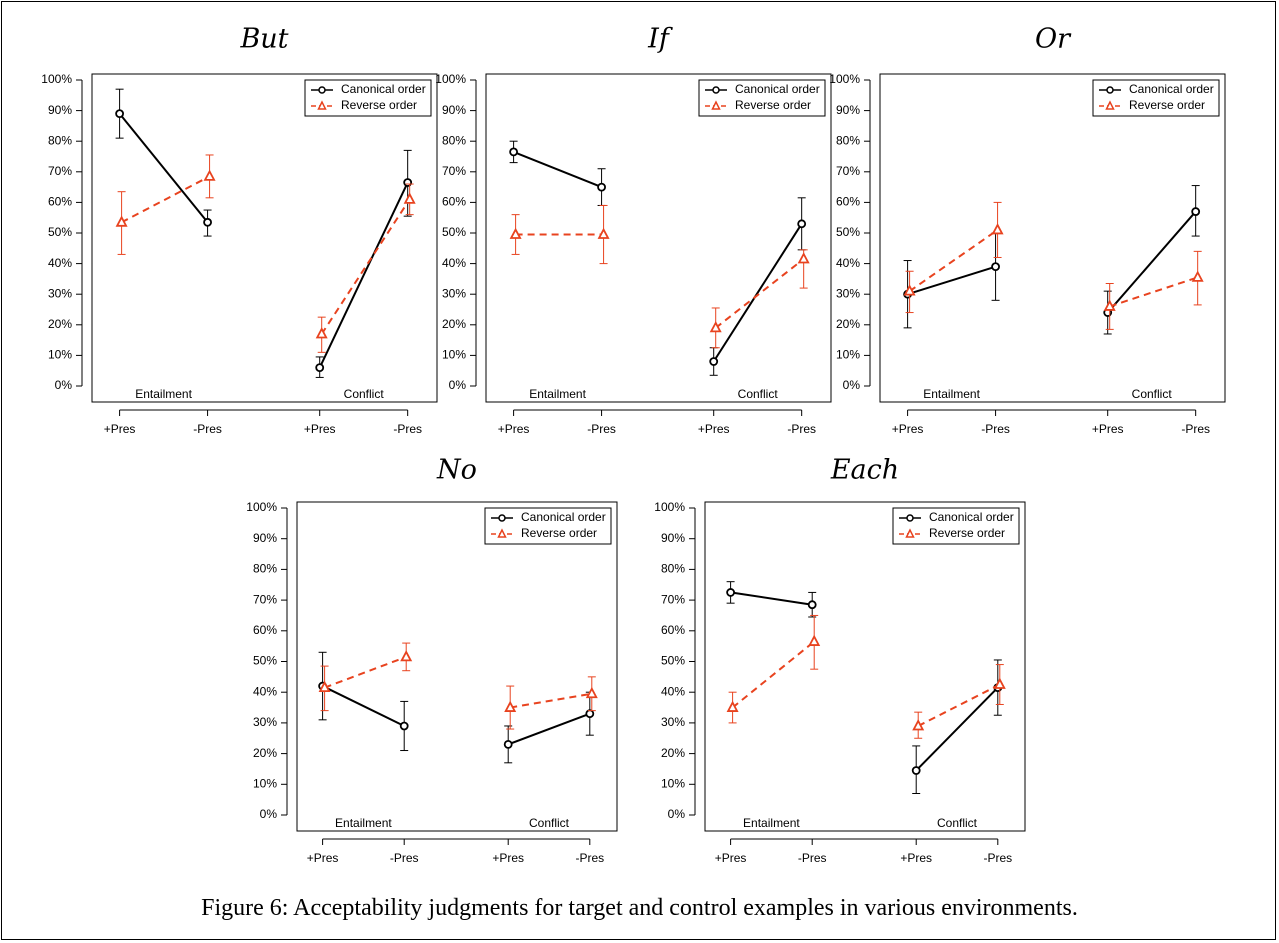 The height and width of the screenshot is (943, 1279). I want to click on y-tick-label: 50%, so click(454, 232).